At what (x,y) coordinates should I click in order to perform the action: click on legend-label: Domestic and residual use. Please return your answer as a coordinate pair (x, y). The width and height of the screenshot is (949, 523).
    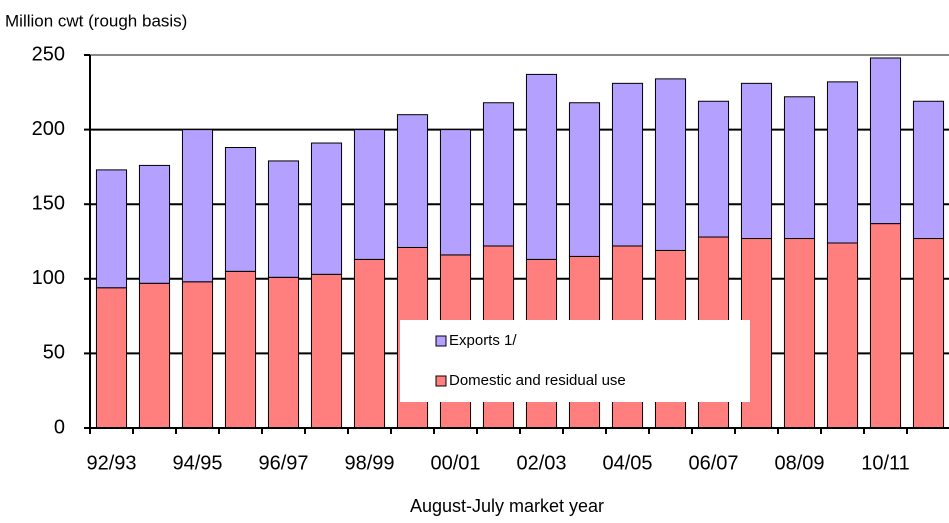
    Looking at the image, I should click on (537, 380).